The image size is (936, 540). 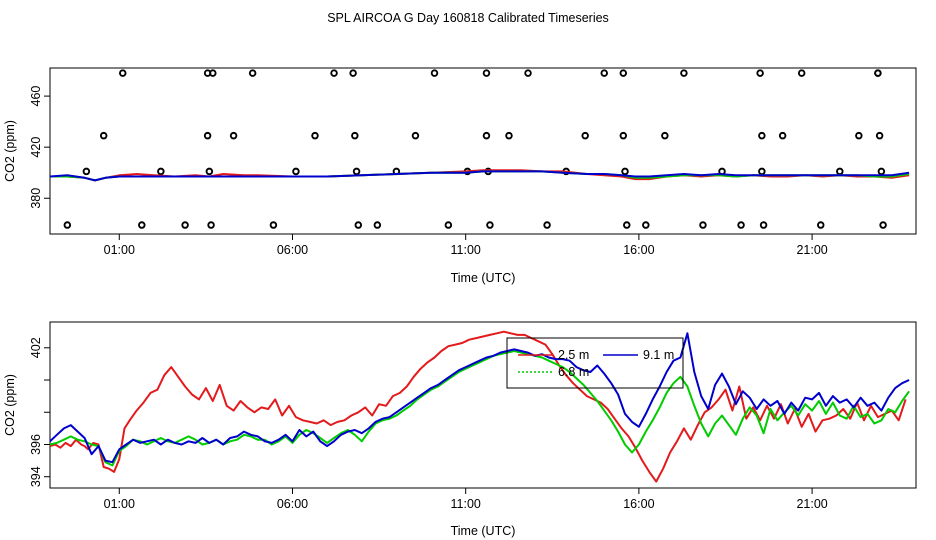 What do you see at coordinates (573, 355) in the screenshot?
I see `legend-label-2-5-m: 2.5 m` at bounding box center [573, 355].